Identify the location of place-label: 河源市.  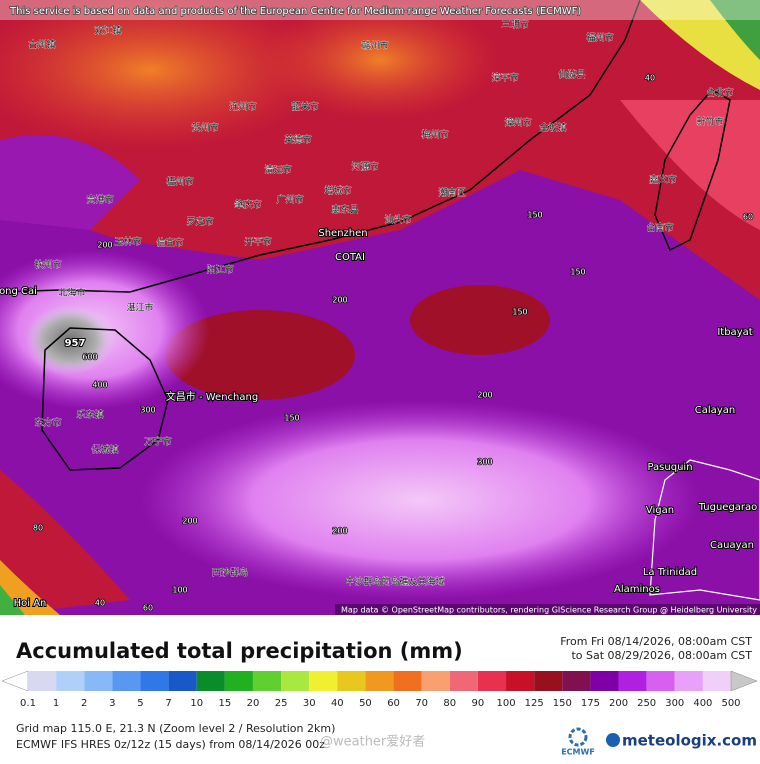
(364, 167).